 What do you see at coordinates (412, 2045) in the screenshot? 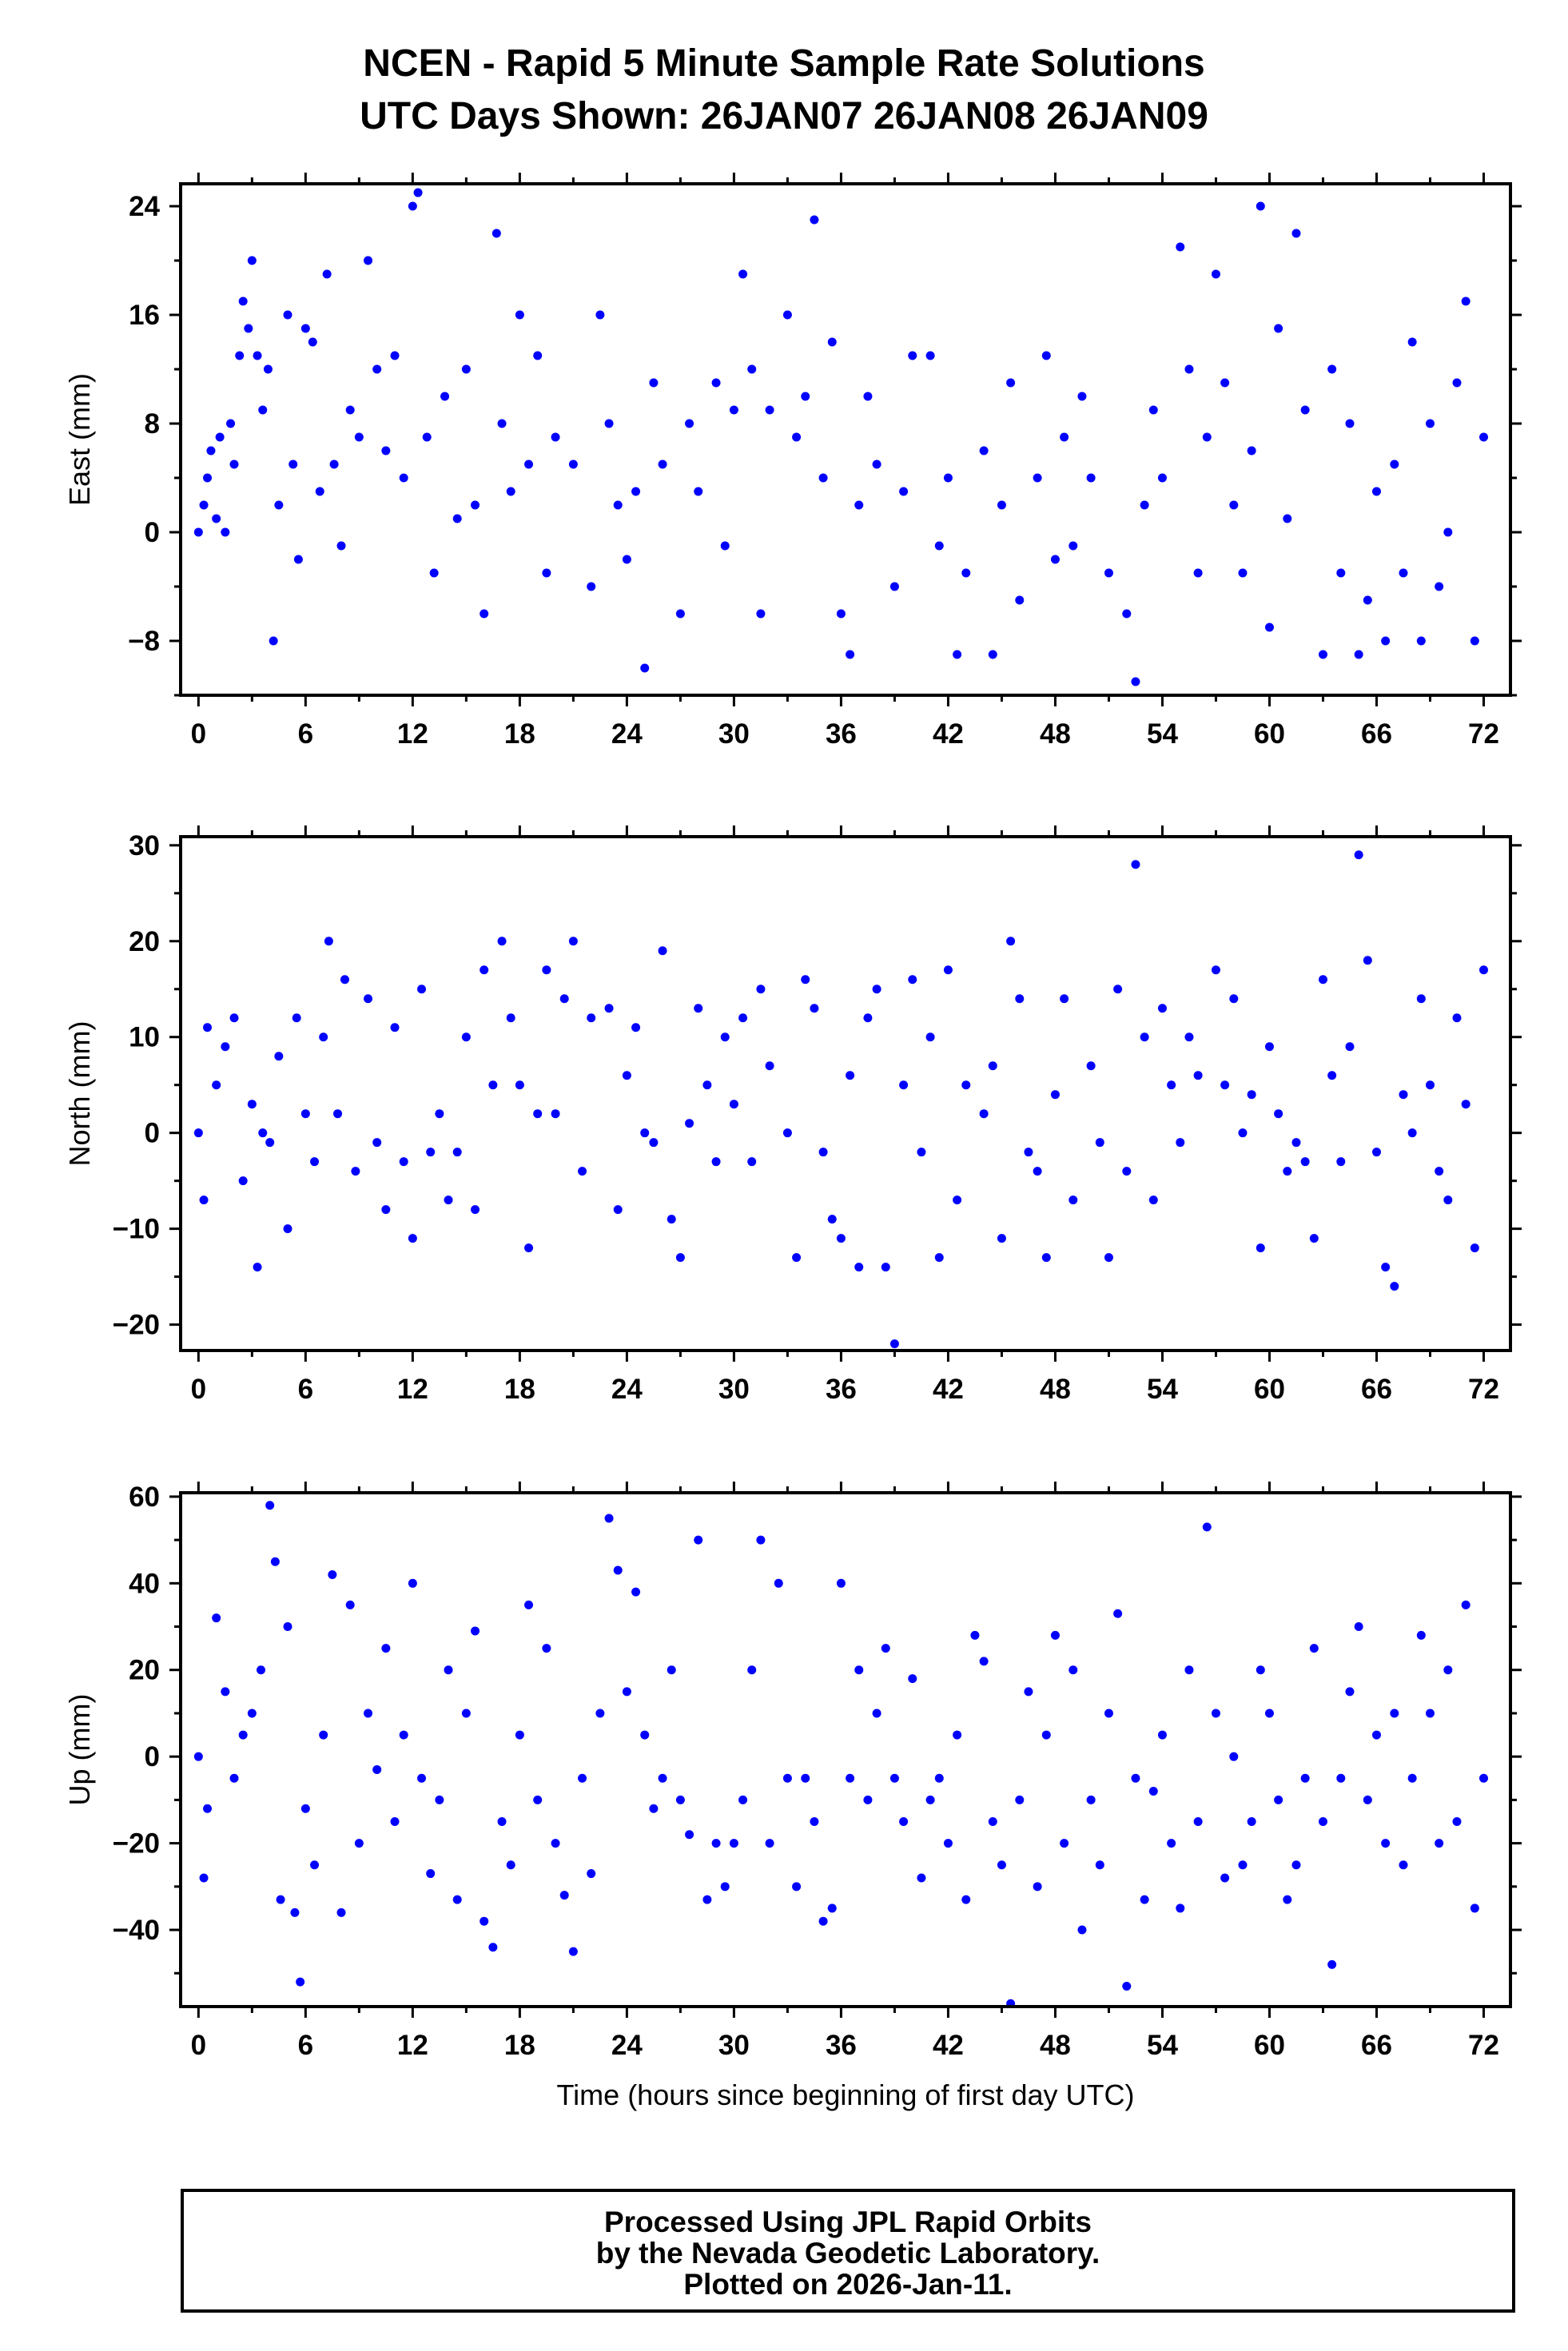
I see `x-tick-label: 12` at bounding box center [412, 2045].